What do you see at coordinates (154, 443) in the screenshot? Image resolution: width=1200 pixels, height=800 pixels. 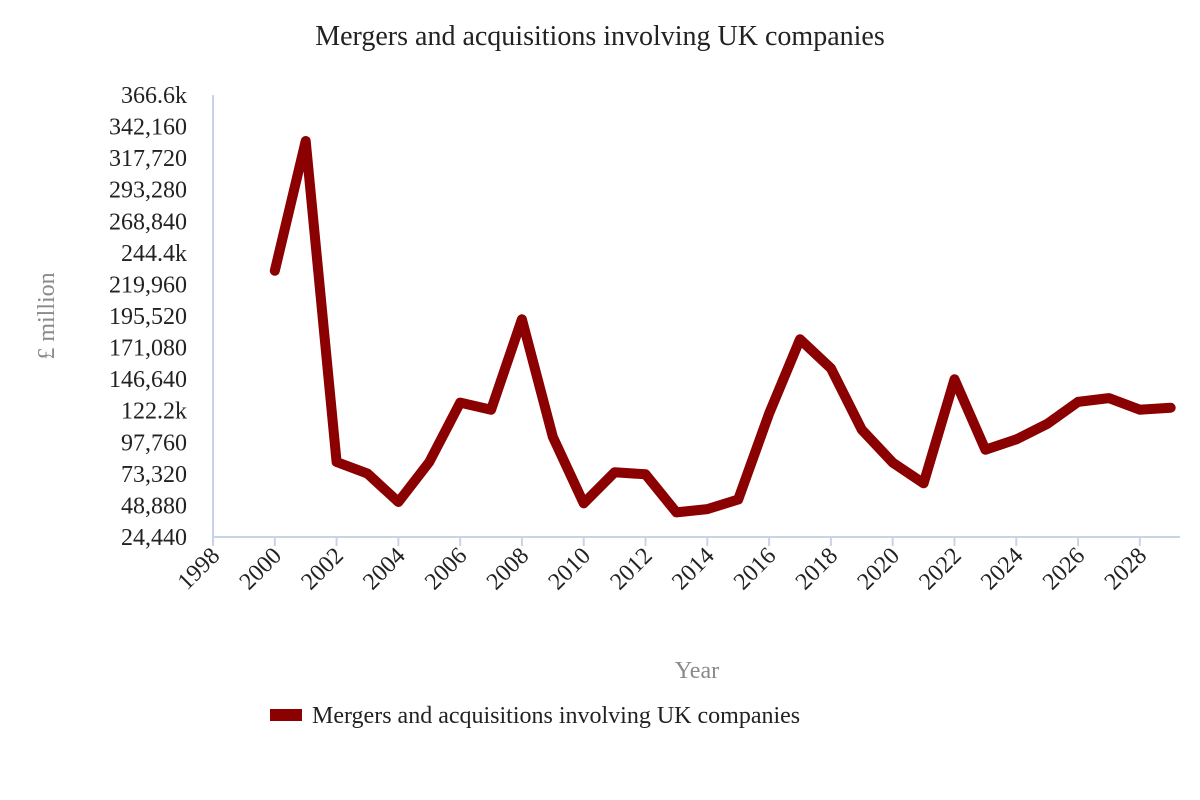 I see `y-tick-label: 97,760` at bounding box center [154, 443].